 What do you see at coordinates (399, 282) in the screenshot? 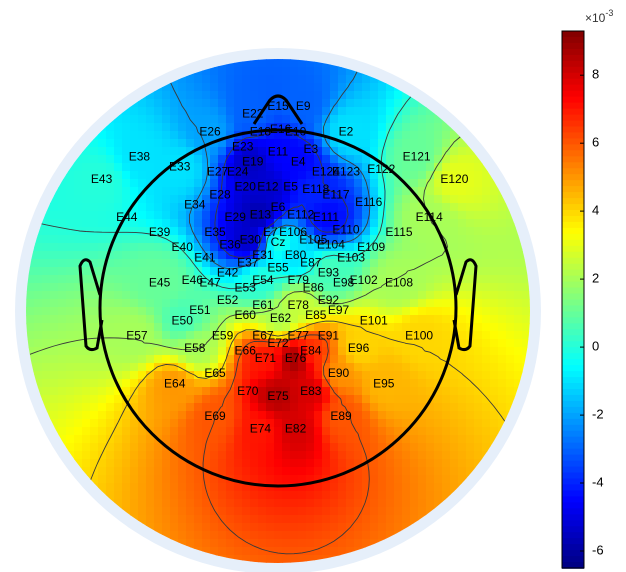
I see `electrode-label: E108` at bounding box center [399, 282].